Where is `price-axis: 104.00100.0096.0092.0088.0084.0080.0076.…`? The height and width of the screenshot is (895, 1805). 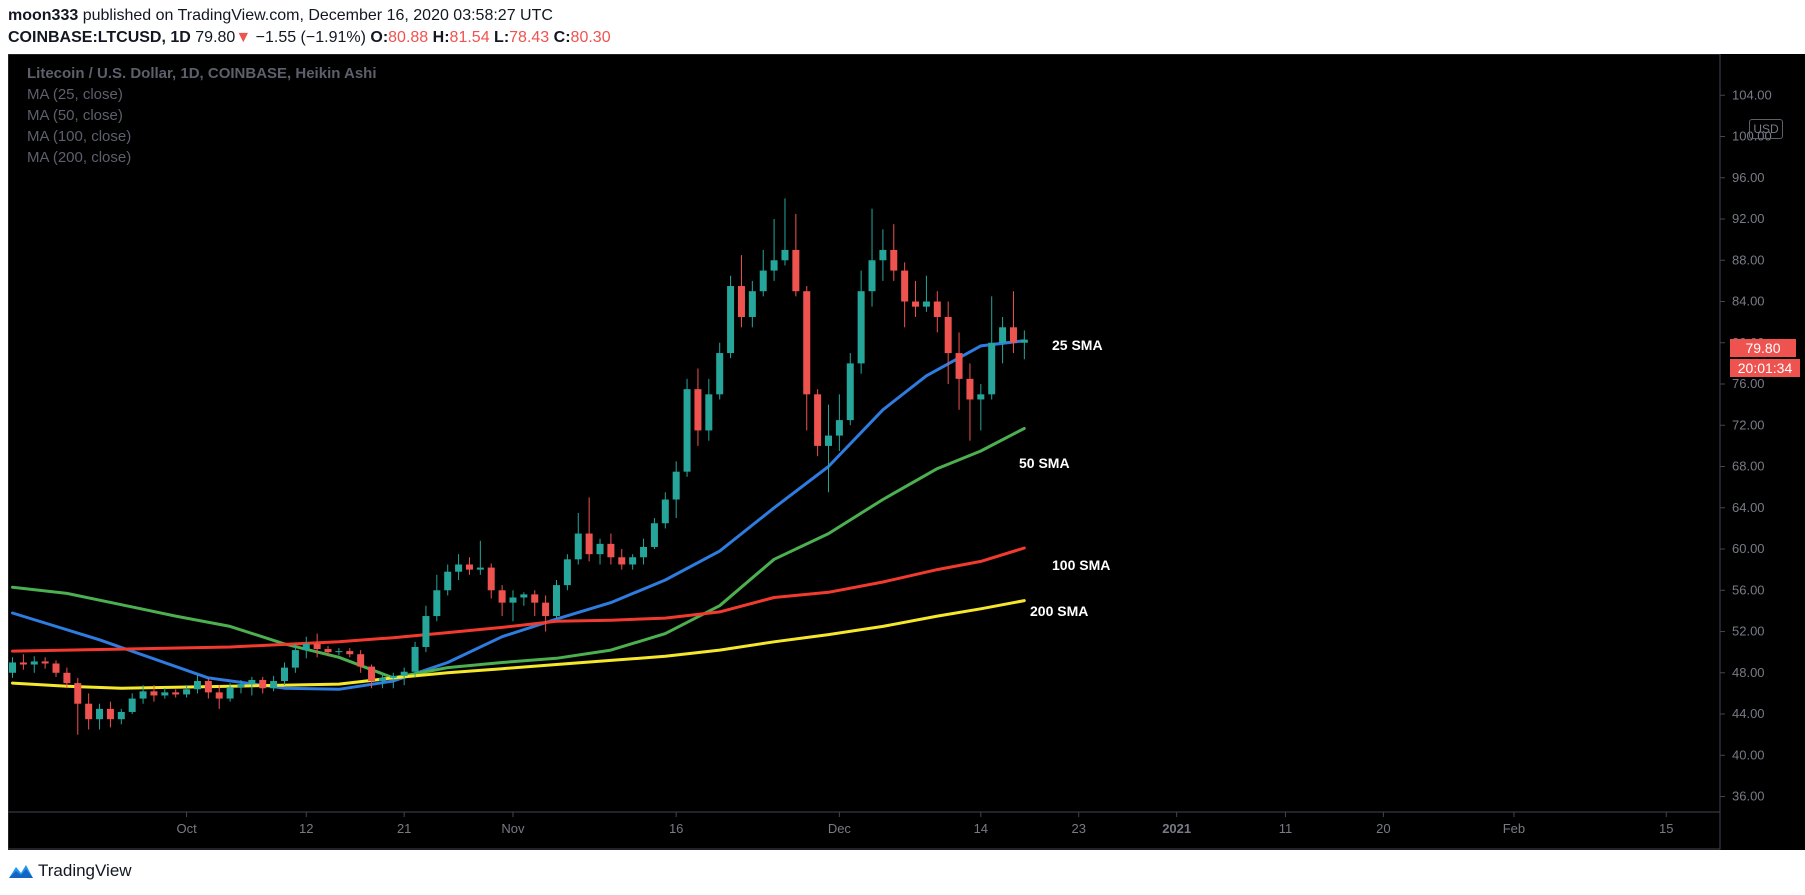
price-axis: 104.00100.0096.0092.0088.0084.0080.0076.… is located at coordinates (1746, 445).